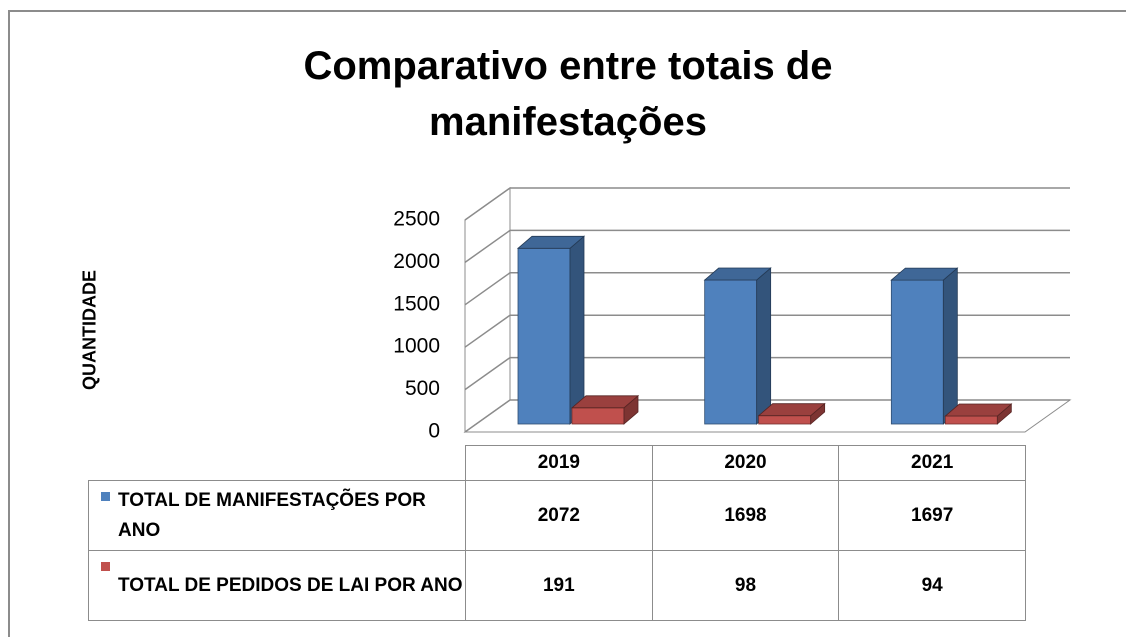 This screenshot has height=637, width=1126. What do you see at coordinates (745, 463) in the screenshot?
I see `table-header: 2020` at bounding box center [745, 463].